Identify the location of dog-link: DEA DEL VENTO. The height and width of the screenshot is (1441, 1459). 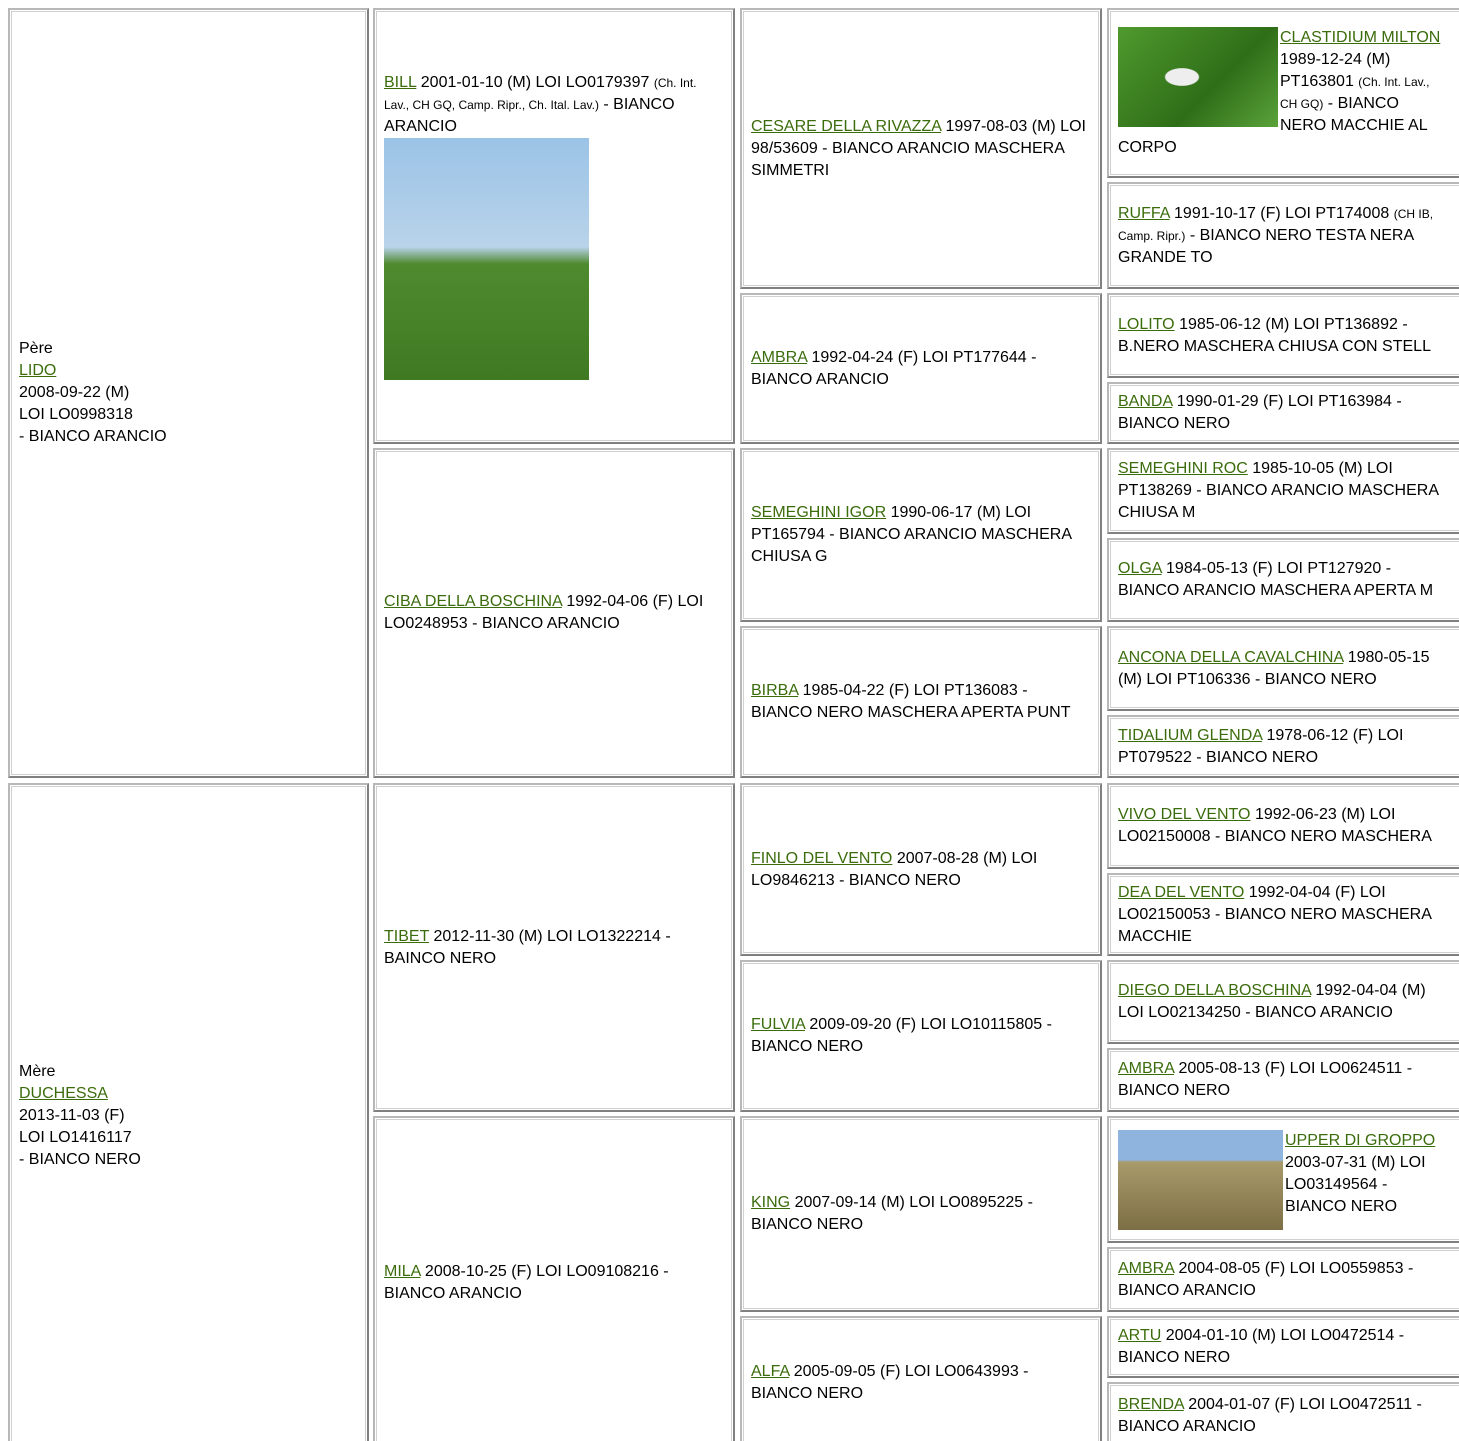
(1181, 892).